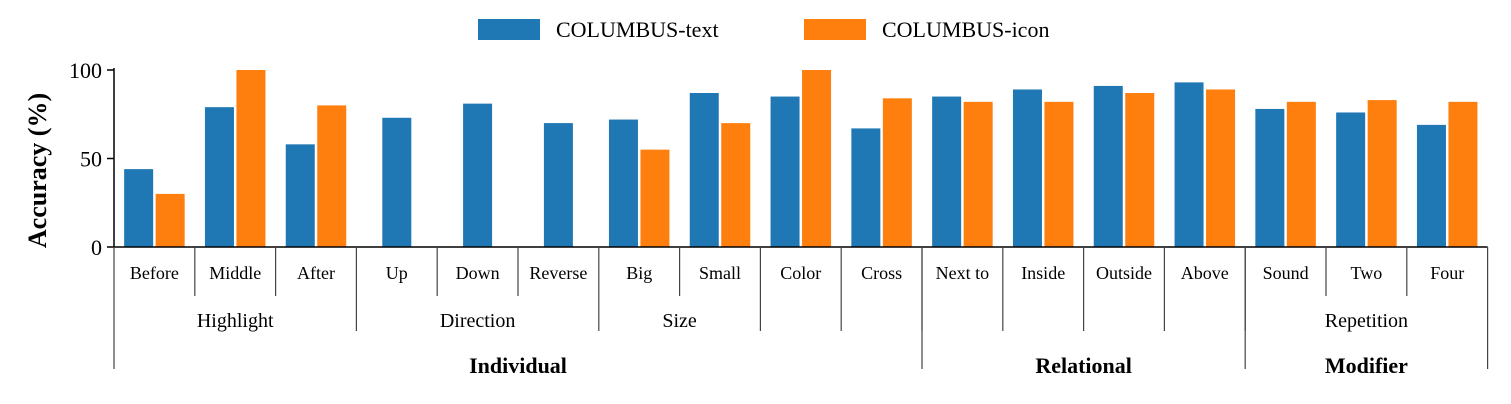  I want to click on x-tick-label-small: Small, so click(720, 273).